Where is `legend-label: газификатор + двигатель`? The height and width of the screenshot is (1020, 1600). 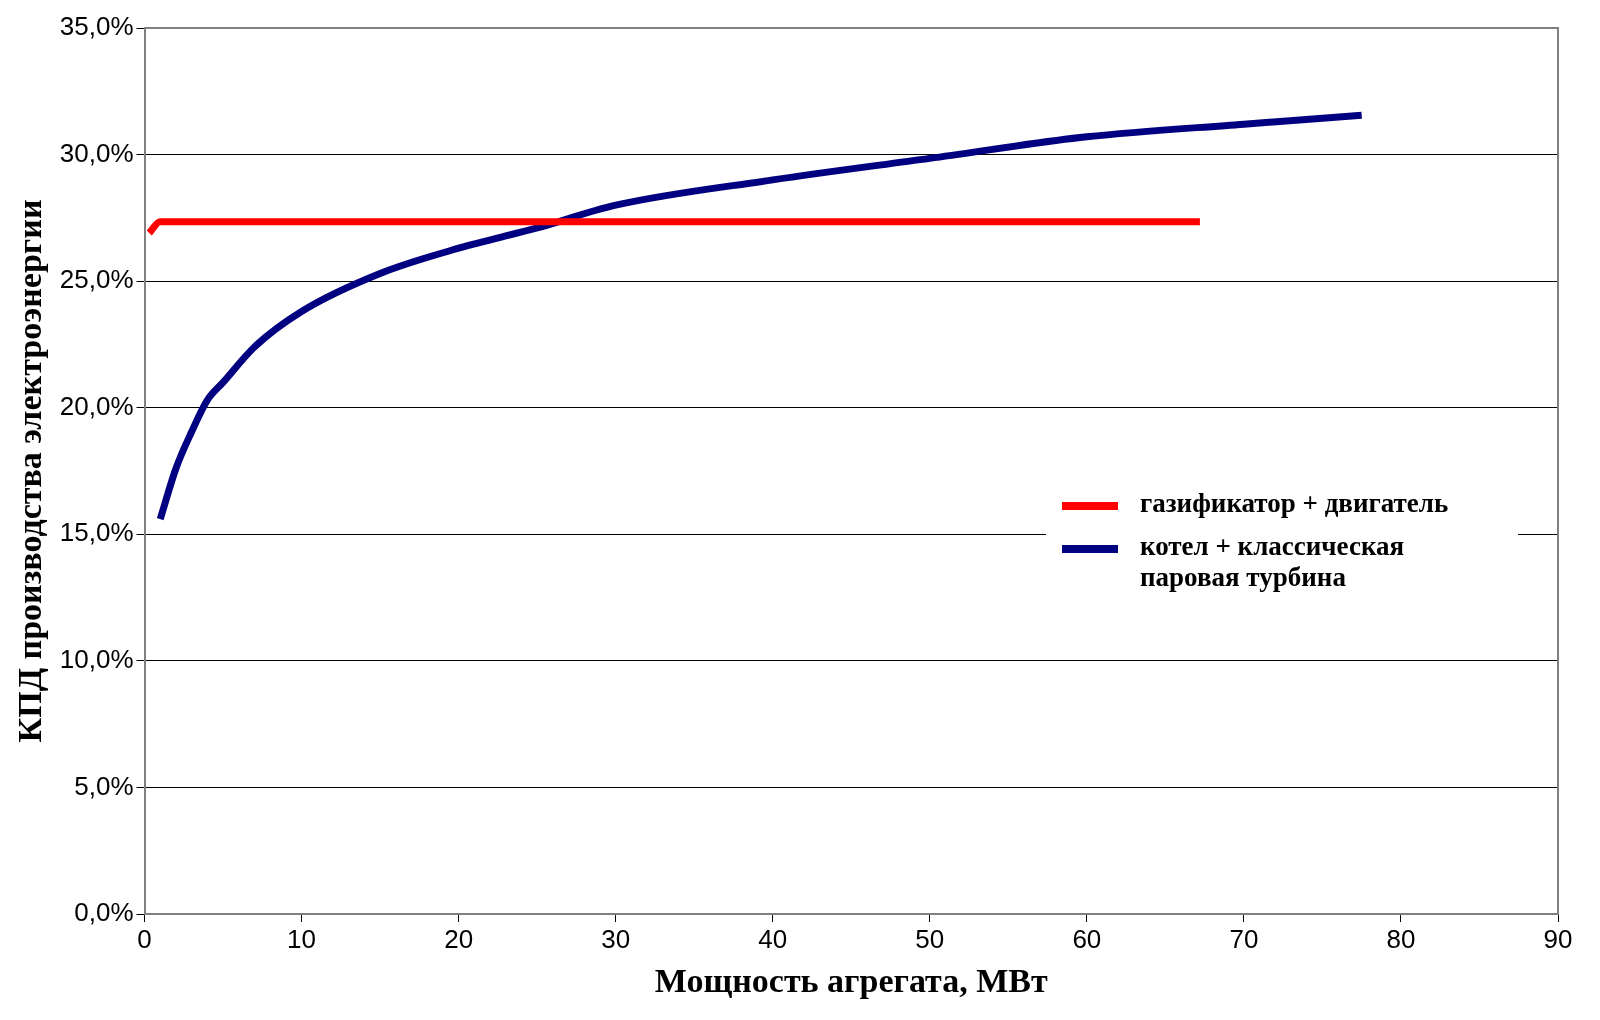 legend-label: газификатор + двигатель is located at coordinates (1294, 503).